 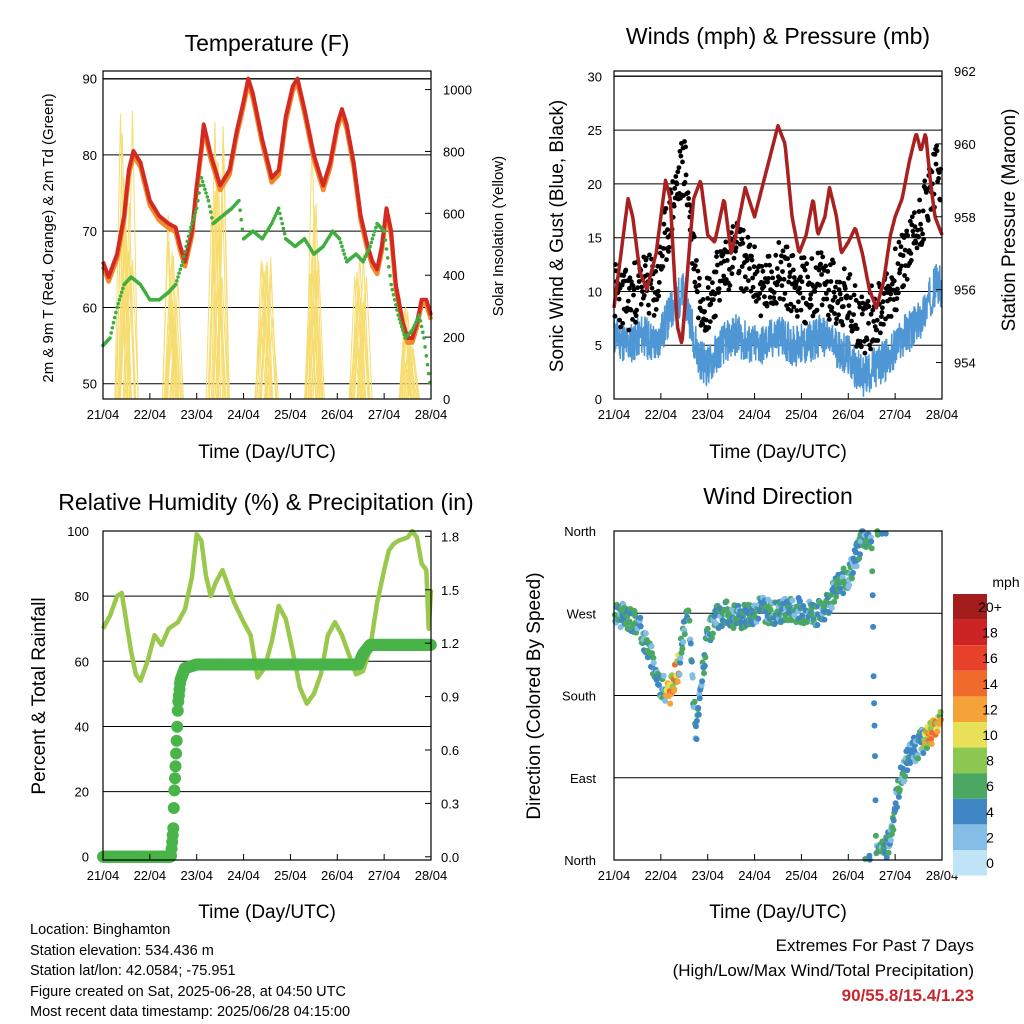 I want to click on precip-series, so click(x=267, y=750).